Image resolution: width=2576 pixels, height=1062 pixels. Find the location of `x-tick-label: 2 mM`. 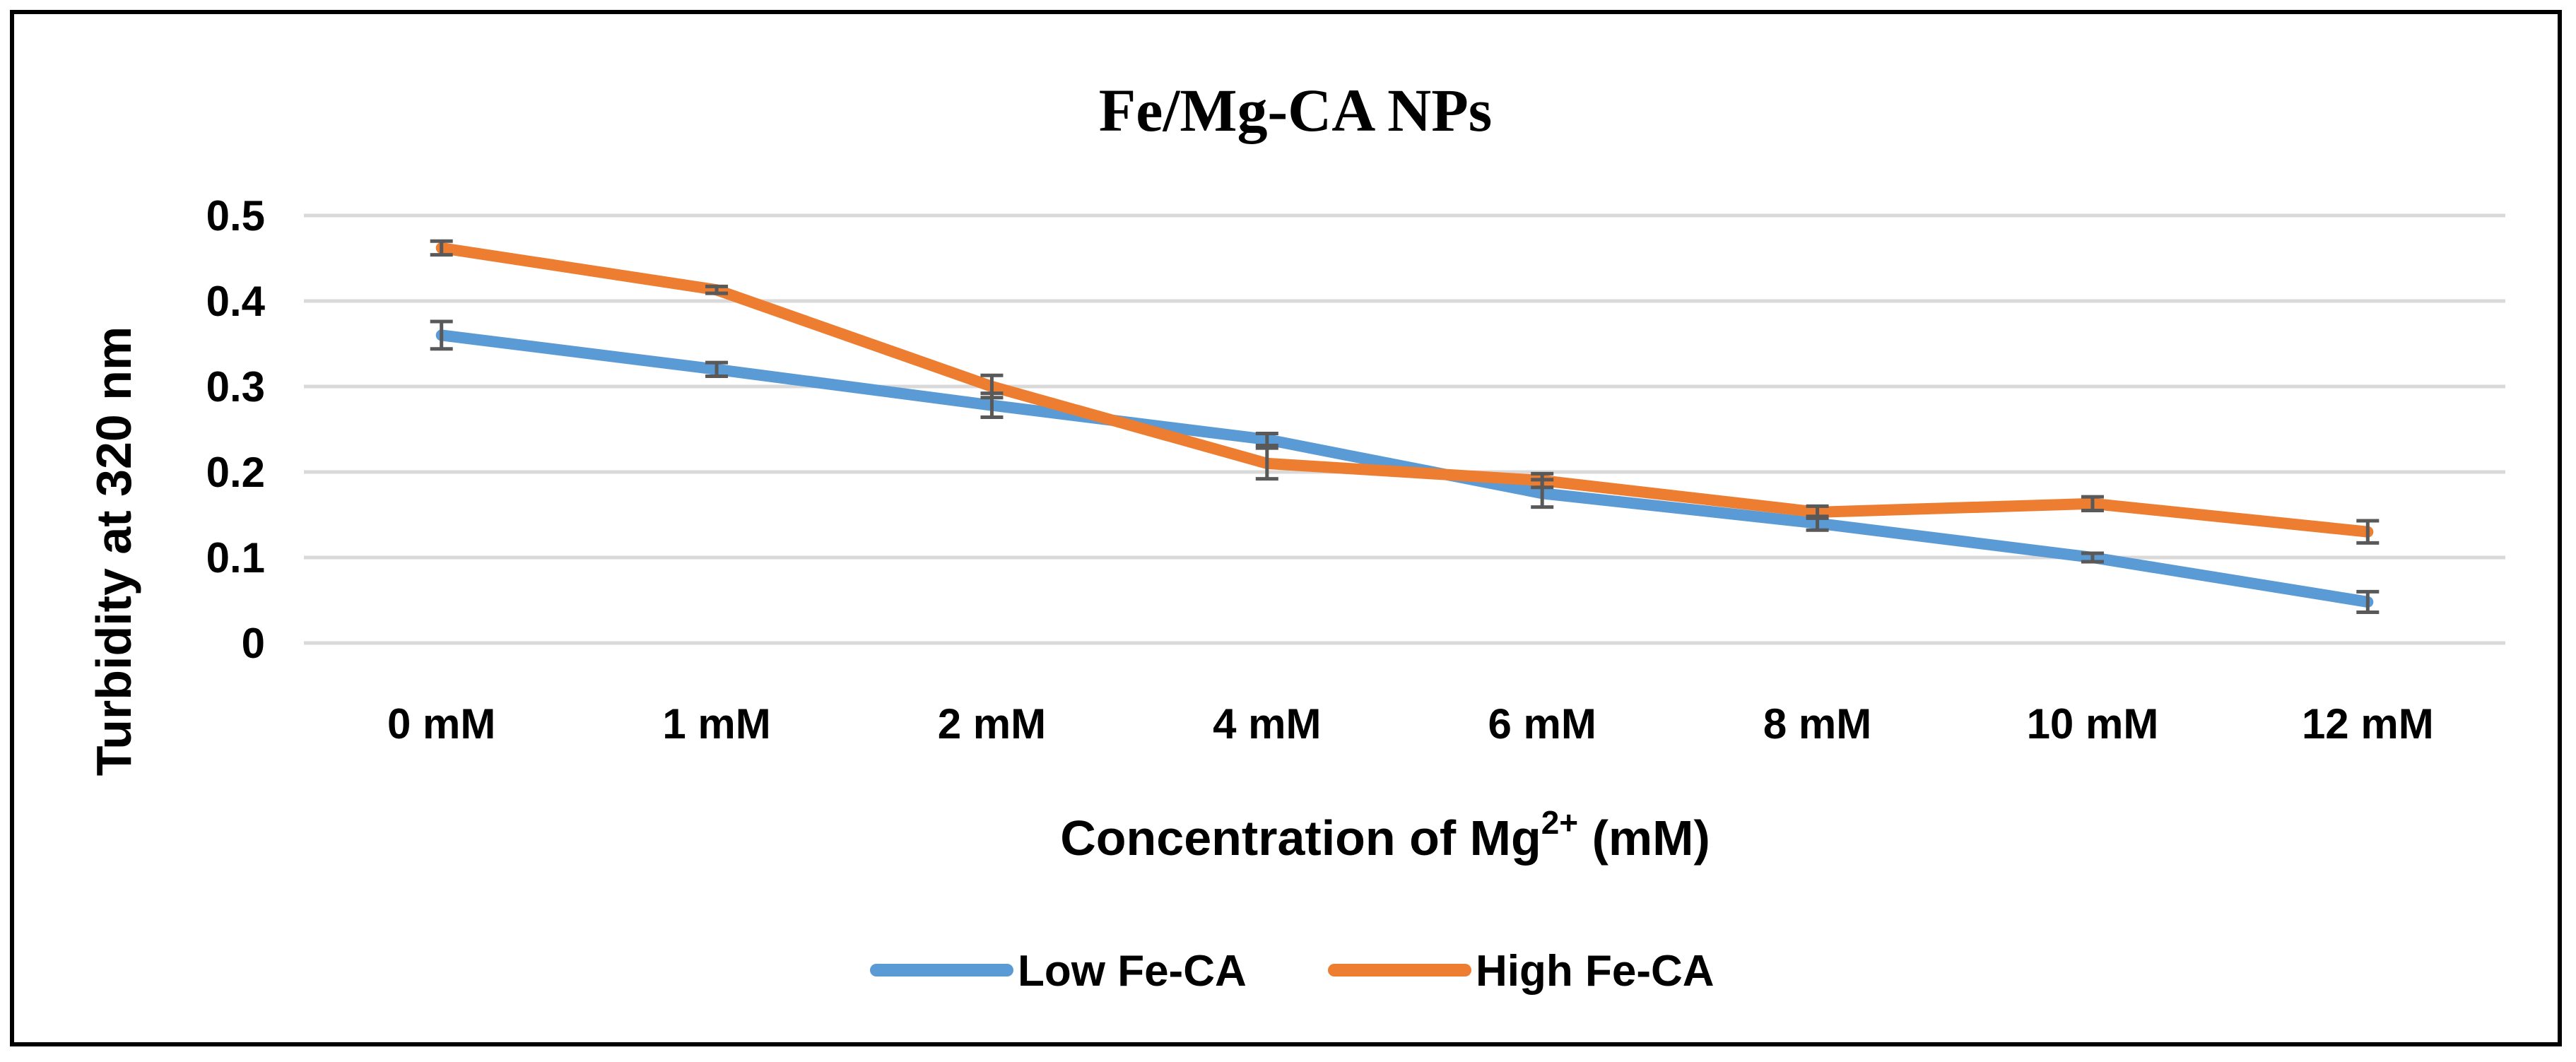

x-tick-label: 2 mM is located at coordinates (992, 724).